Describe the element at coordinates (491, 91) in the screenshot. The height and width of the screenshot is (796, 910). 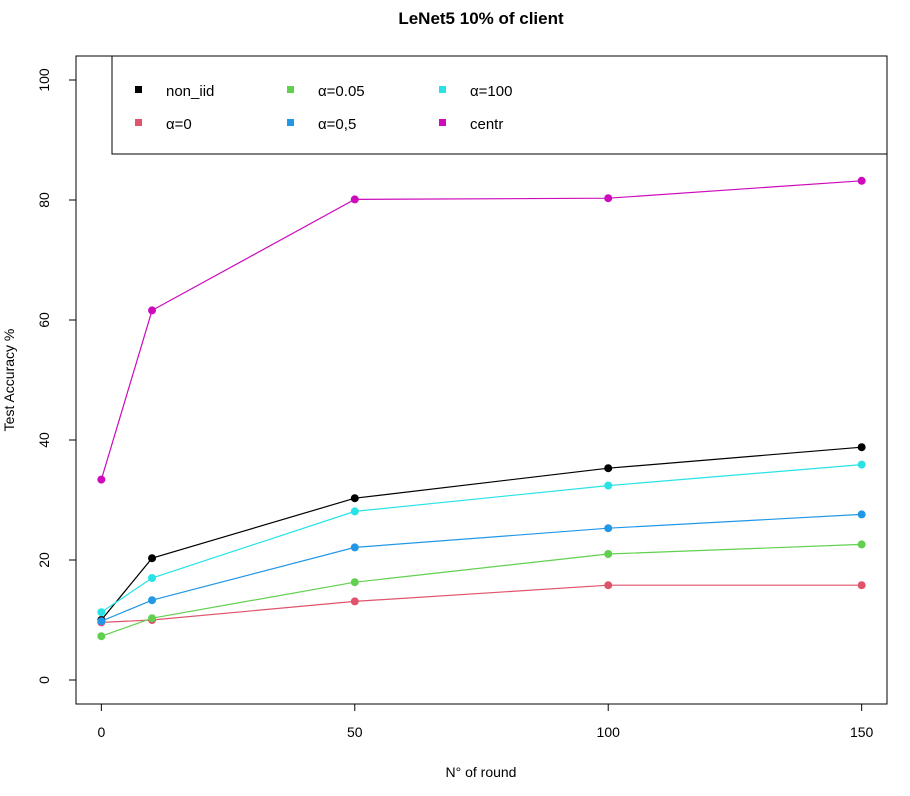
I see `legend-label: α=100` at that location.